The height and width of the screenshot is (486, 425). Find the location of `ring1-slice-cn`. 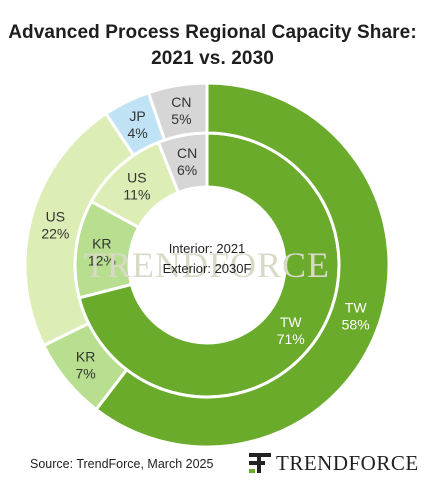

ring1-slice-cn is located at coordinates (177, 111).